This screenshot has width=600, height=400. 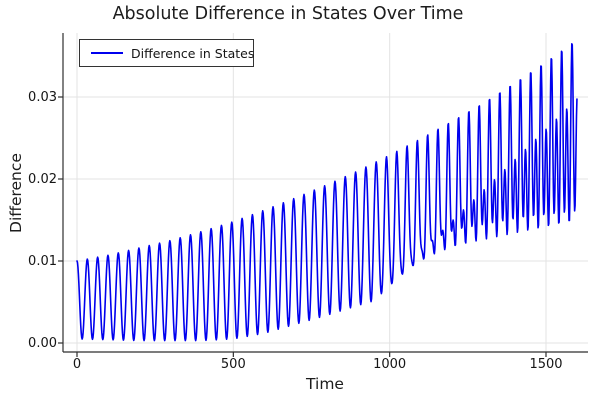 What do you see at coordinates (546, 364) in the screenshot?
I see `x-tick-label: 1500` at bounding box center [546, 364].